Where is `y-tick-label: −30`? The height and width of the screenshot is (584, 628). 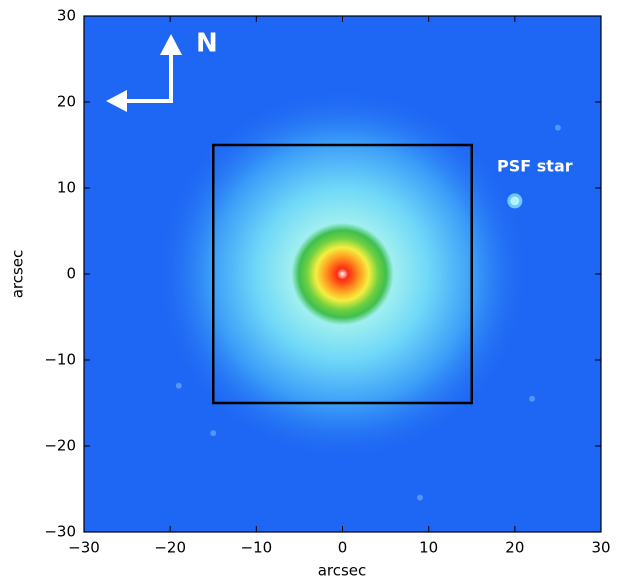
y-tick-label: −30 is located at coordinates (60, 532).